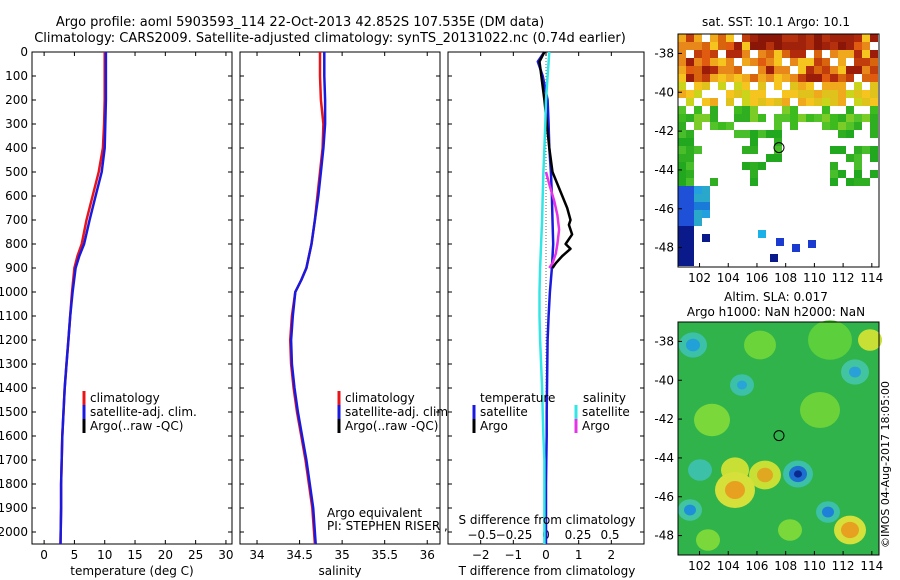  What do you see at coordinates (664, 92) in the screenshot?
I see `lat-tick-label: -40` at bounding box center [664, 92].